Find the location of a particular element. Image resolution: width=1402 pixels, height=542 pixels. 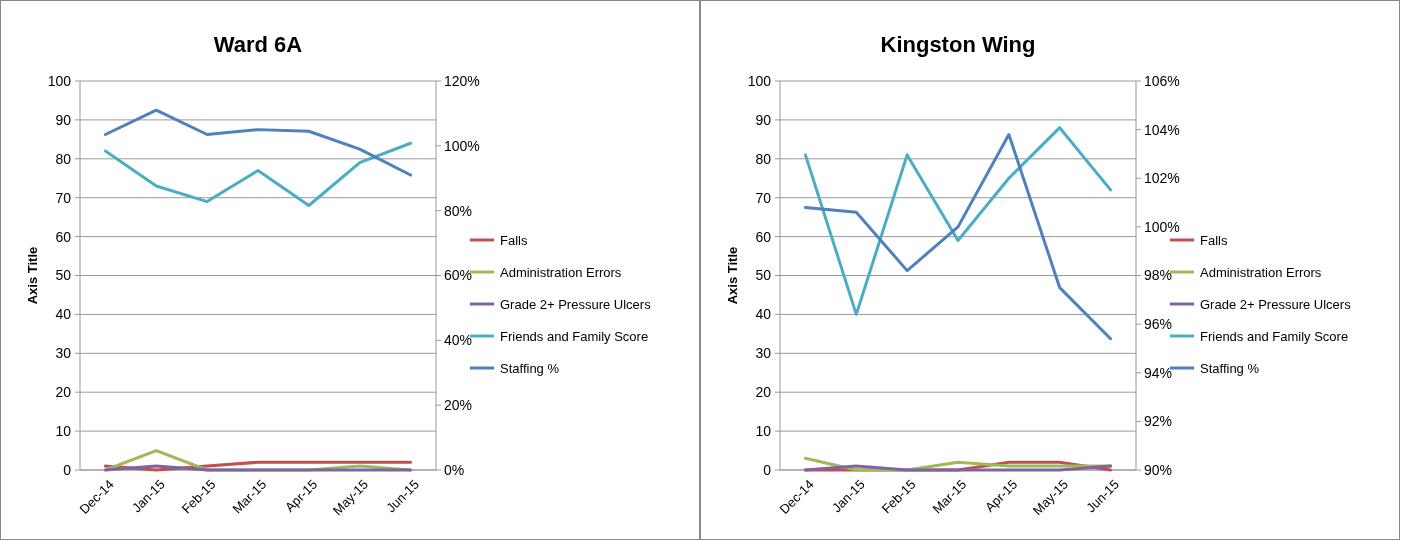

chart-title: Kingston Wing is located at coordinates (958, 44).